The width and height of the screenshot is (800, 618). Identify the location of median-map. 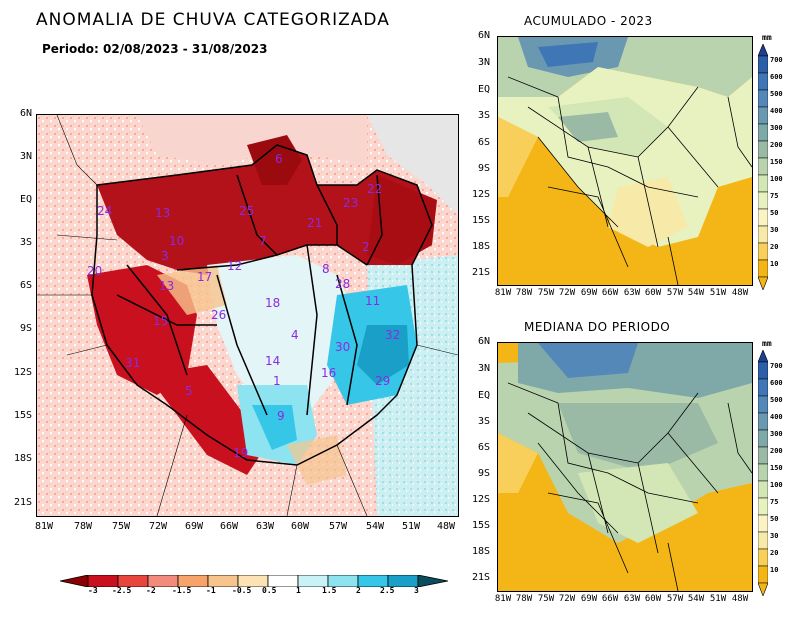
(625, 467).